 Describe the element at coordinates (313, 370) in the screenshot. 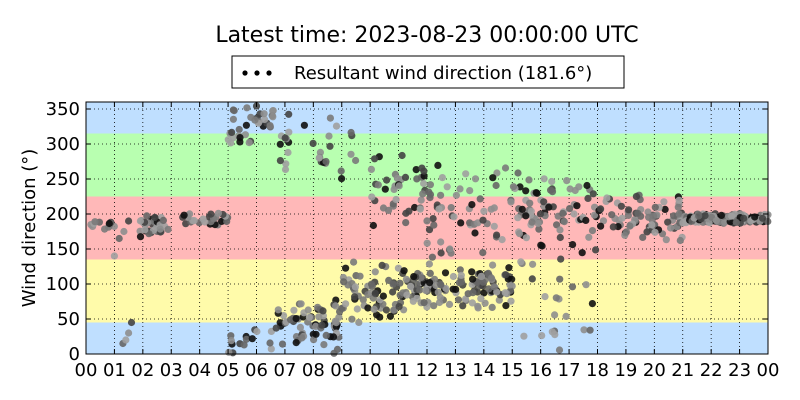

I see `x-tick-label: 08` at that location.